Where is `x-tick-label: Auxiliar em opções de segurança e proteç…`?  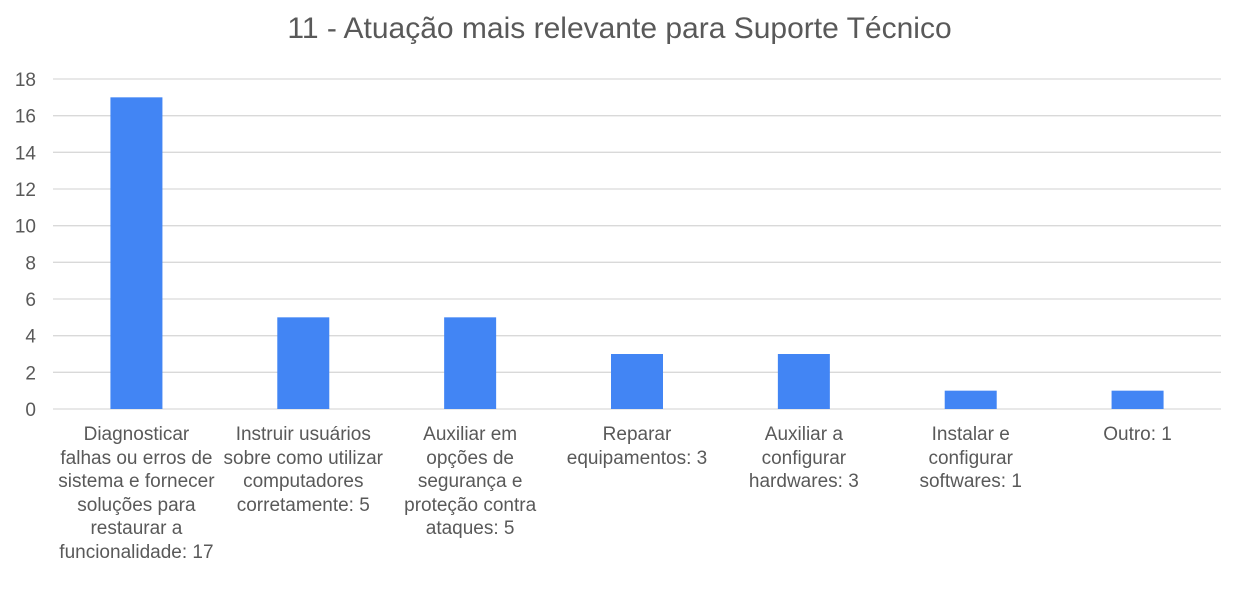
x-tick-label: Auxiliar em opções de segurança e proteç… is located at coordinates (470, 481).